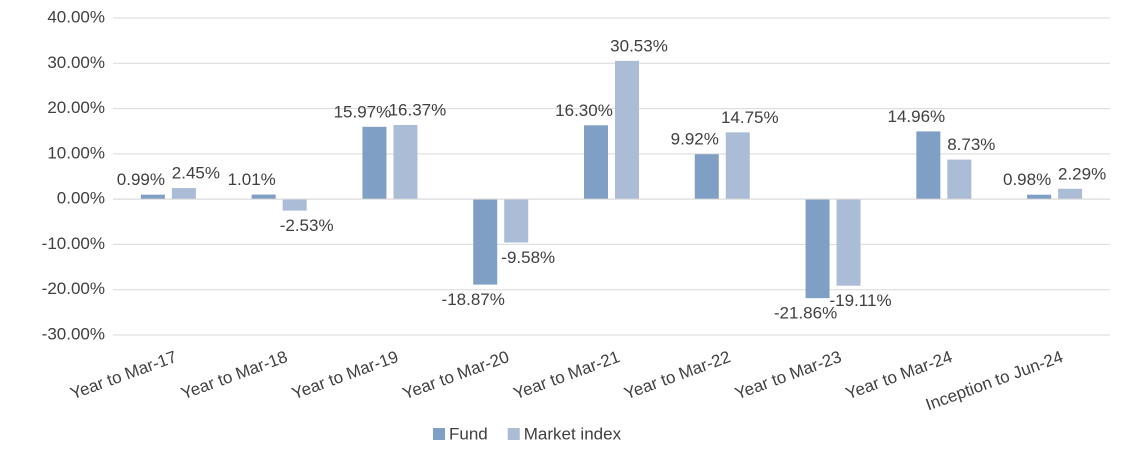 The height and width of the screenshot is (450, 1121). What do you see at coordinates (76, 16) in the screenshot?
I see `y-tick-label: 40.00%` at bounding box center [76, 16].